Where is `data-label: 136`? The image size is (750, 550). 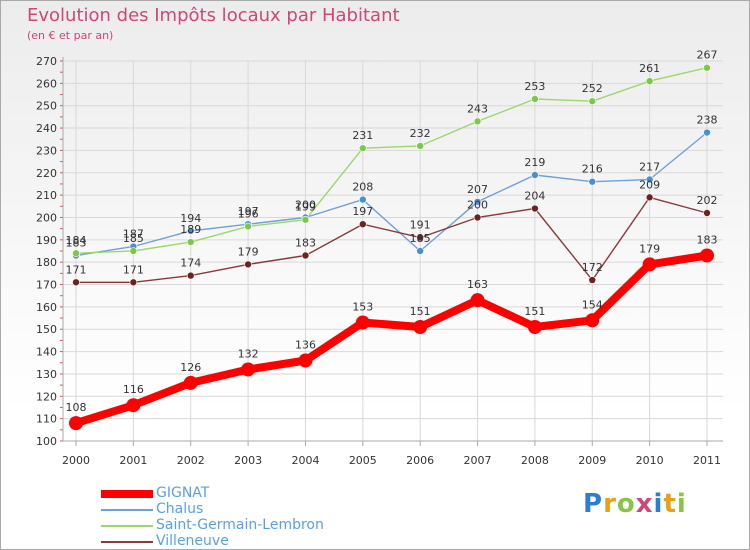 data-label: 136 is located at coordinates (305, 345).